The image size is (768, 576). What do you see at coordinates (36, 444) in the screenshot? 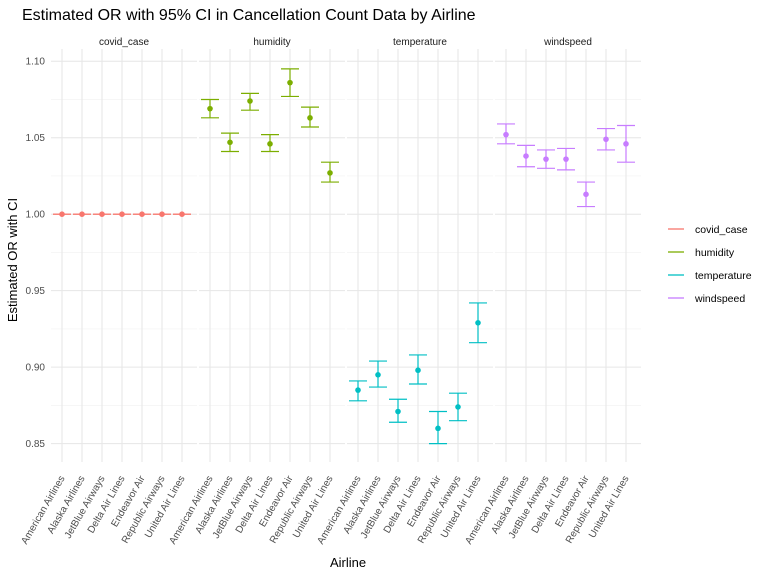
I see `y-tick-label: 0.85` at bounding box center [36, 444].